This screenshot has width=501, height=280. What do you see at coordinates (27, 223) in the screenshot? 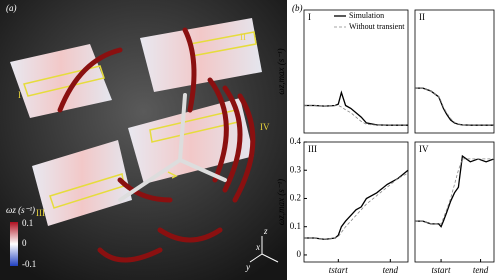
I see `colorbar-tick: 0.1` at bounding box center [27, 223].